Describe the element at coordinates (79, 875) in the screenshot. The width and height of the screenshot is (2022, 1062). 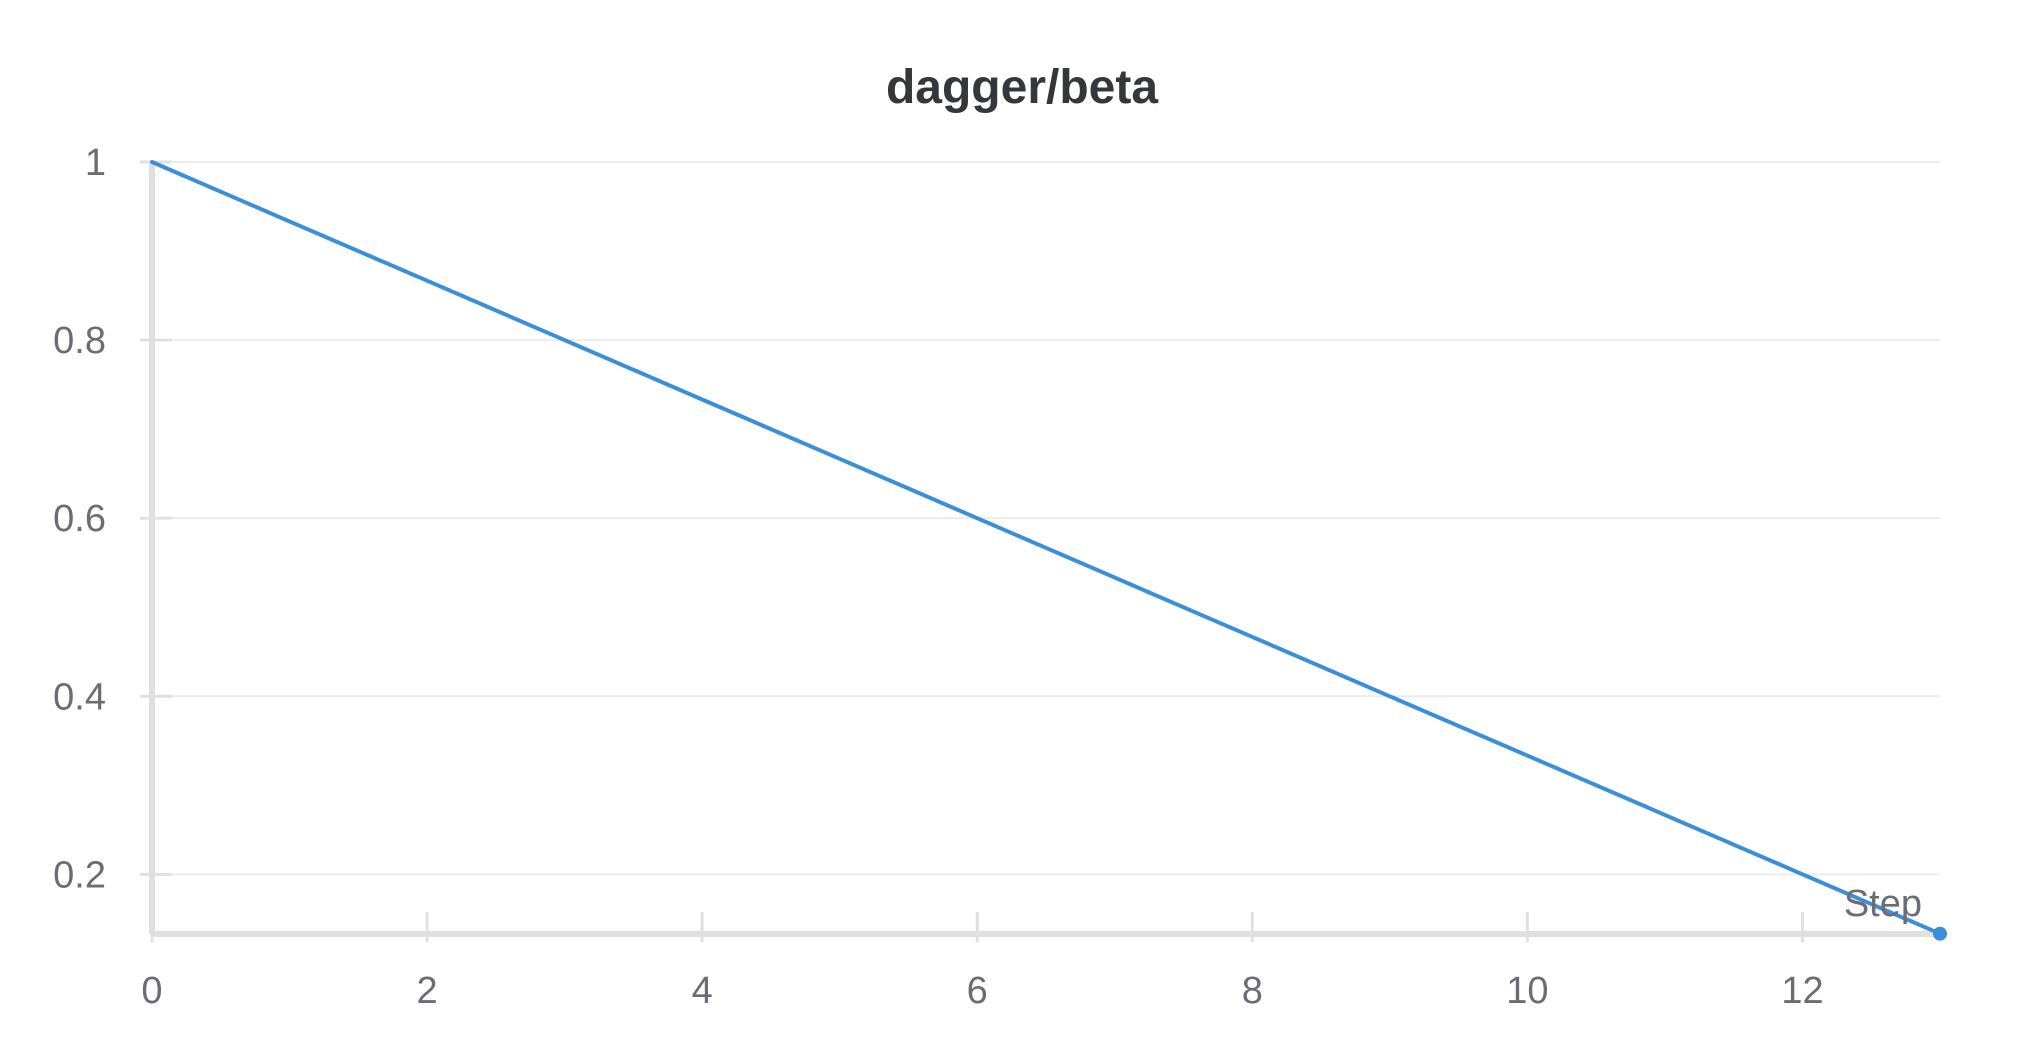
I see `y-tick-label: 0.2` at that location.